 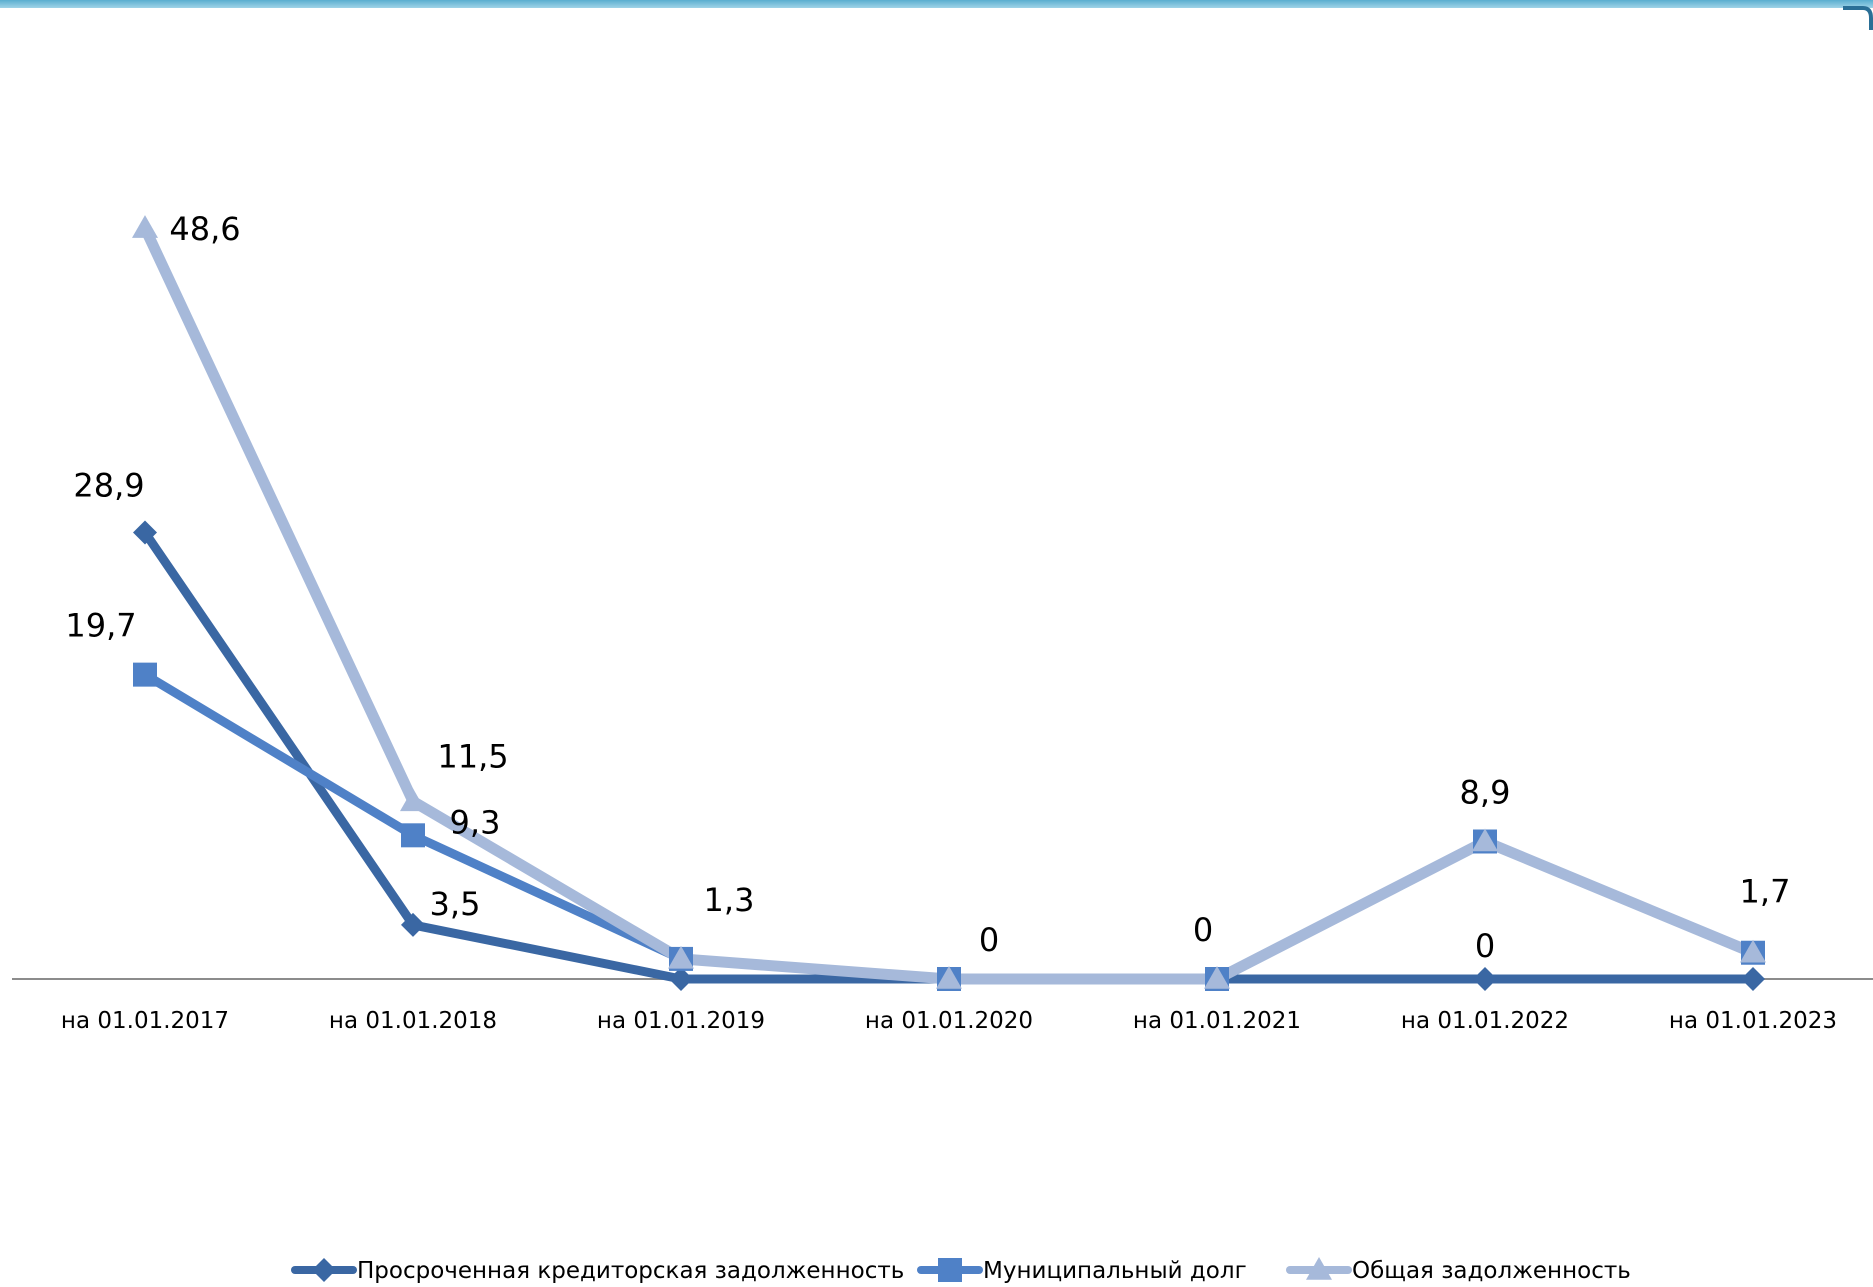 What do you see at coordinates (100, 626) in the screenshot?
I see `data-label: 19,7` at bounding box center [100, 626].